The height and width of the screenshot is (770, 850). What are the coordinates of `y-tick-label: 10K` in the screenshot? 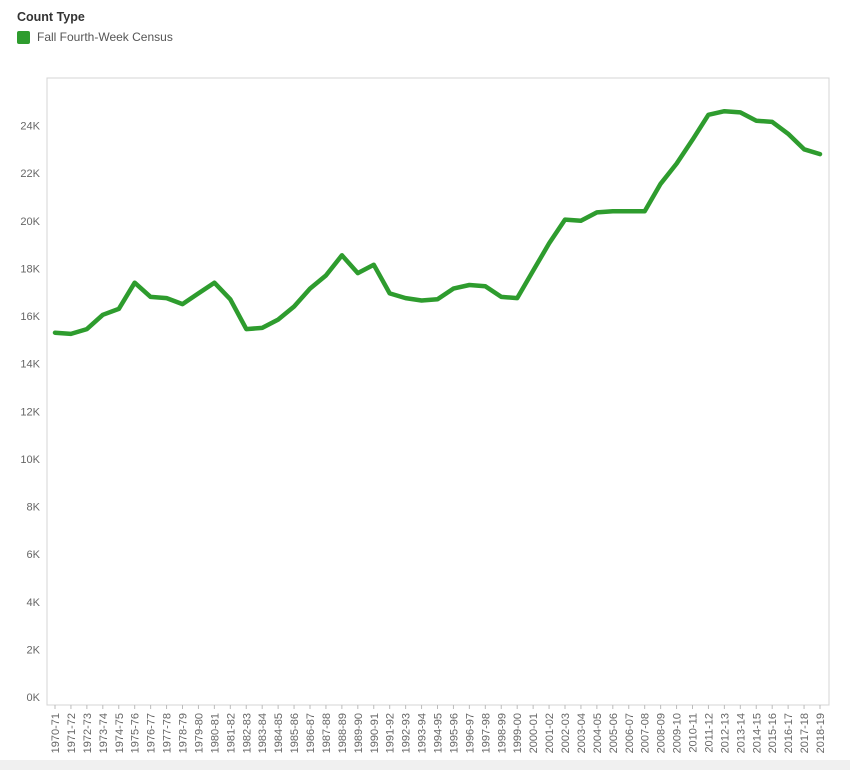 It's located at (30, 460).